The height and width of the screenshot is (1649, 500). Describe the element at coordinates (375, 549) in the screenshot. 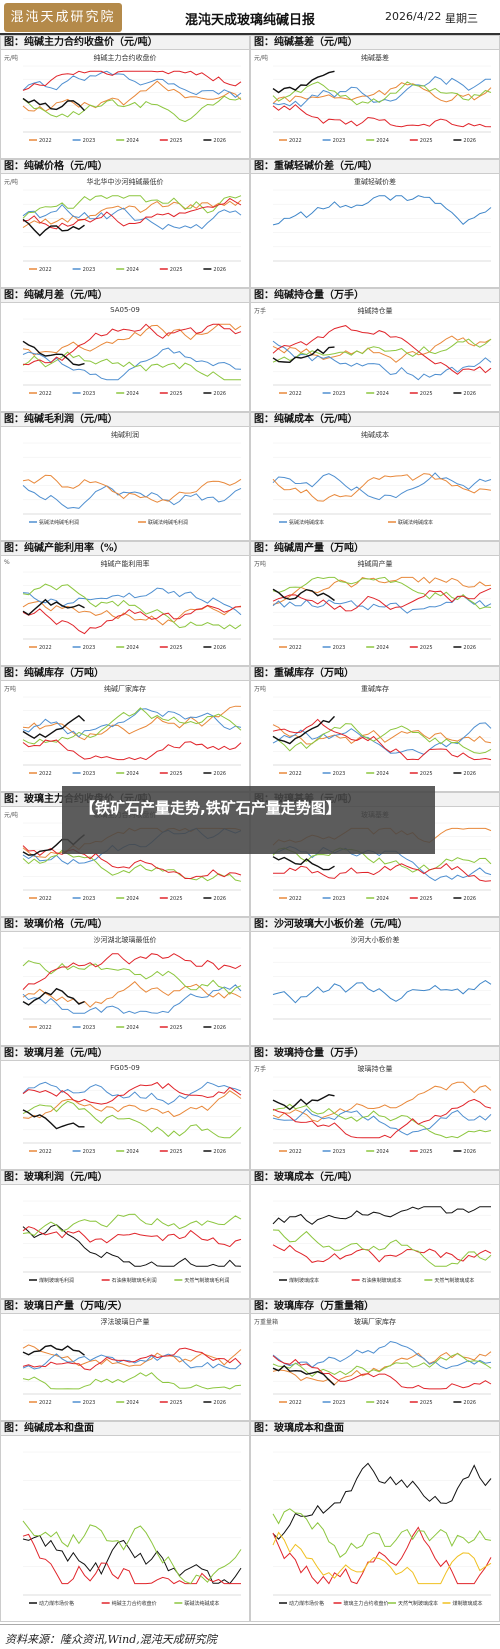

I see `panel-title: 图：纯碱周产量（万吨）` at that location.